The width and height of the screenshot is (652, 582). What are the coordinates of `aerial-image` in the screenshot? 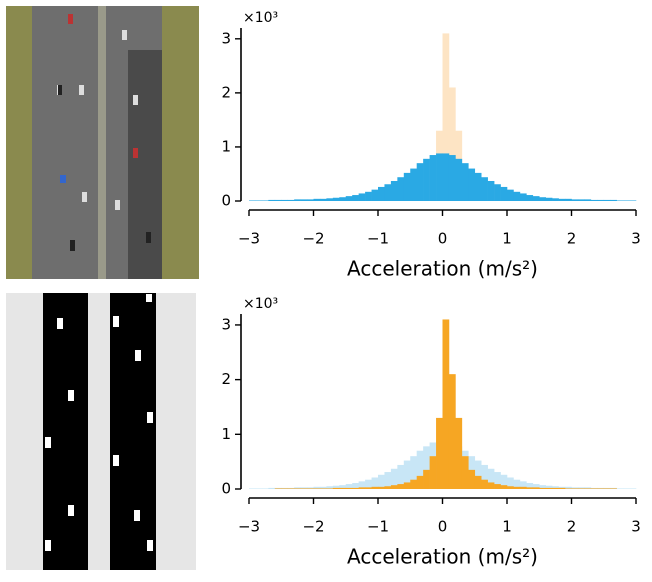 It's located at (102, 142).